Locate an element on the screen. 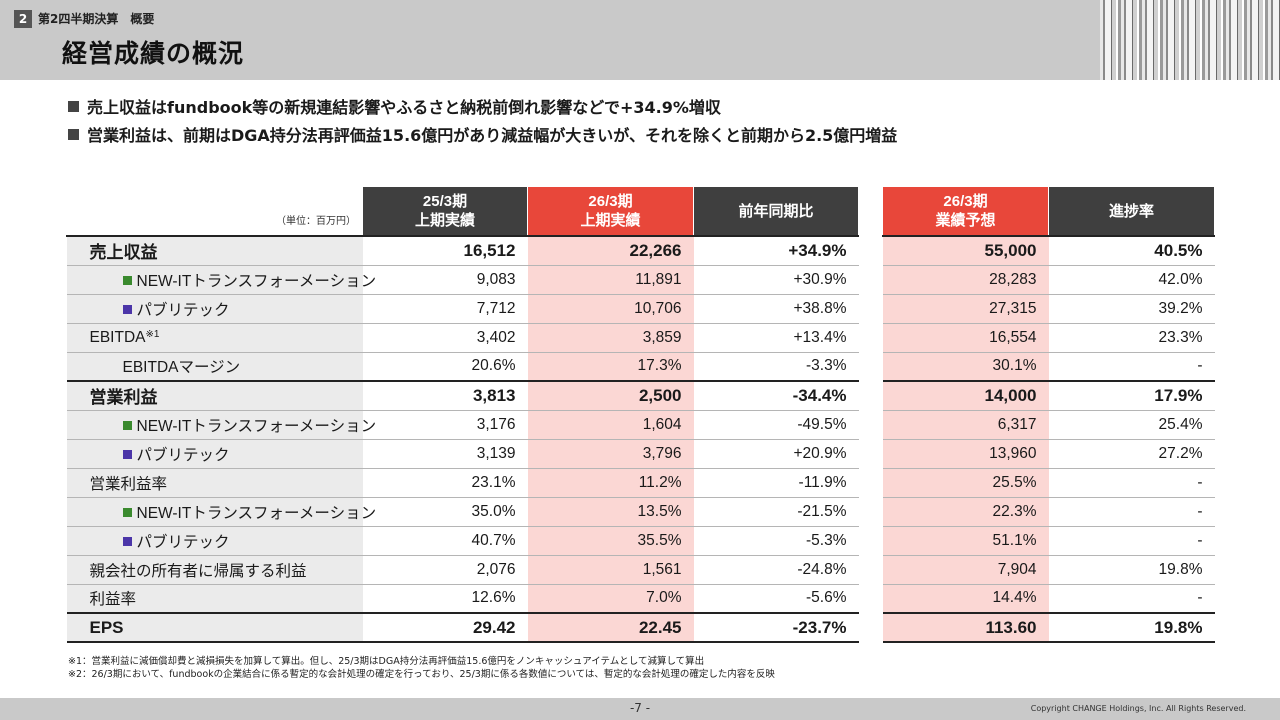  section-label: 第2四半期決算 概要 is located at coordinates (96, 19).